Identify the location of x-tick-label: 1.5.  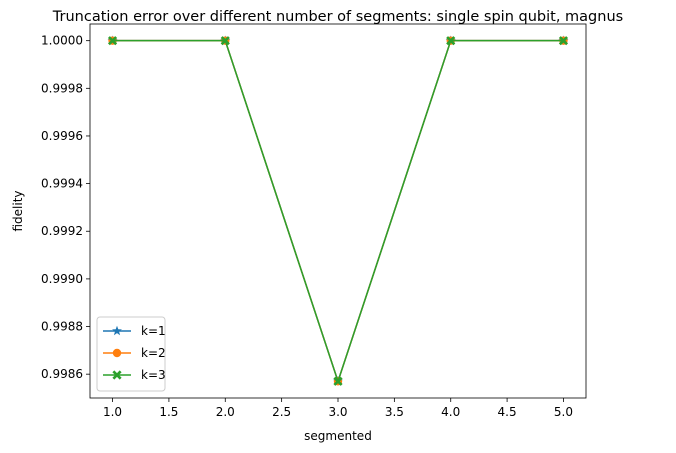
(168, 412).